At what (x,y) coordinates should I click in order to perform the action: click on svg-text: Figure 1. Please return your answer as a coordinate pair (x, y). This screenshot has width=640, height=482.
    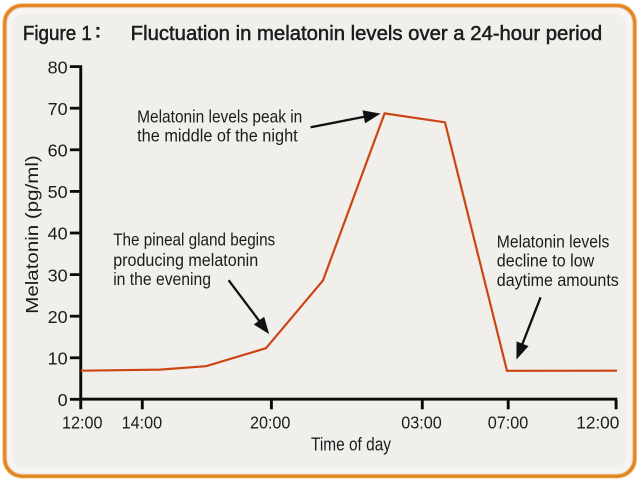
    Looking at the image, I should click on (57, 34).